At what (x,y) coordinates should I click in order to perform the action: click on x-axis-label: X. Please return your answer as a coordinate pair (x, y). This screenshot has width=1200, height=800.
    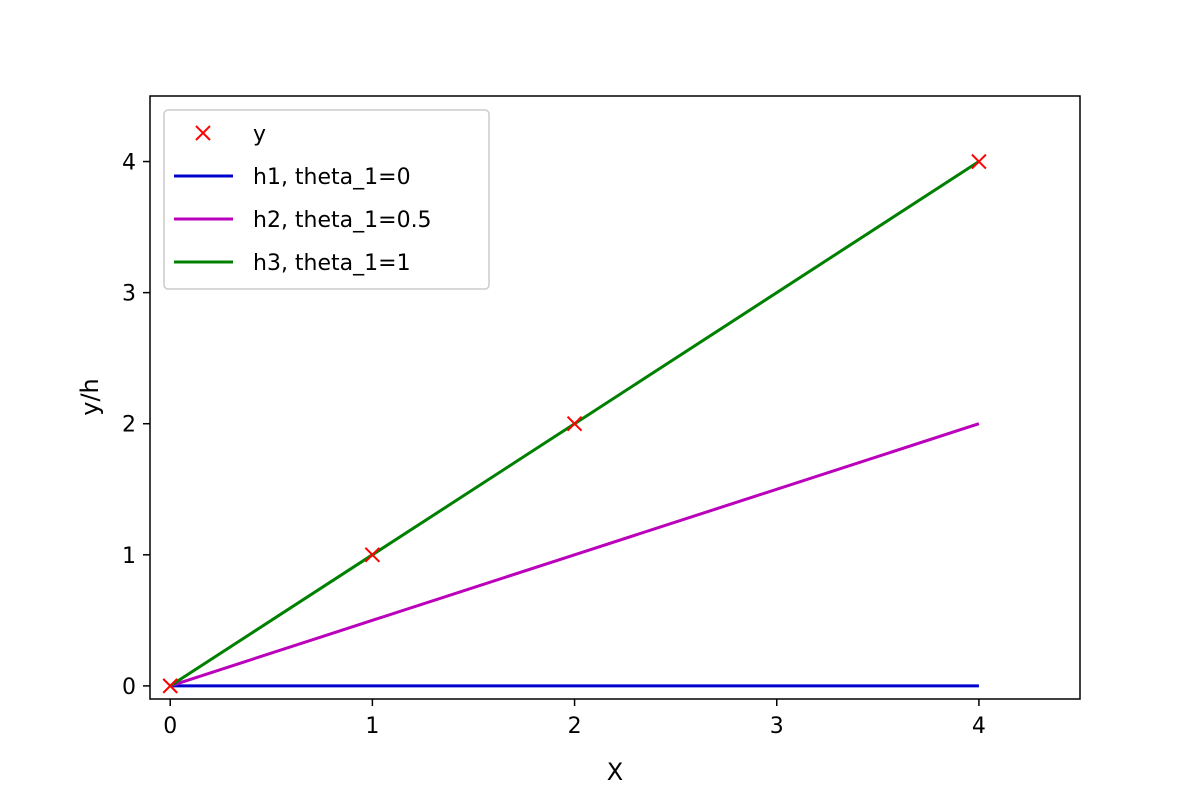
    Looking at the image, I should click on (615, 772).